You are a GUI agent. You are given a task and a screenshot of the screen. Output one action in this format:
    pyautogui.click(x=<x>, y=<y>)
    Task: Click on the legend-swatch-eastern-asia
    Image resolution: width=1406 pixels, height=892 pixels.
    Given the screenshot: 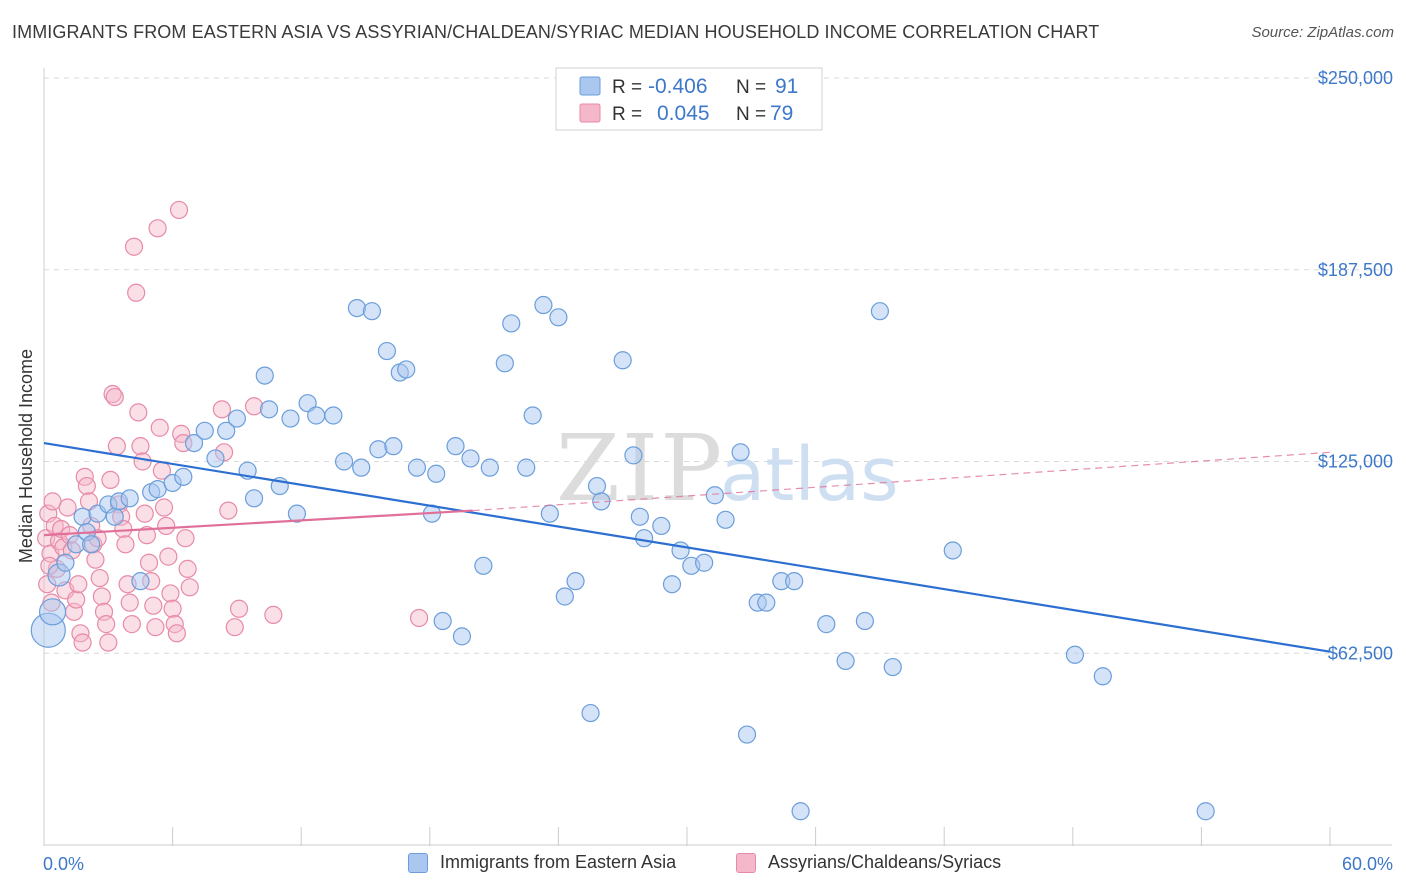 What is the action you would take?
    pyautogui.click(x=418, y=862)
    